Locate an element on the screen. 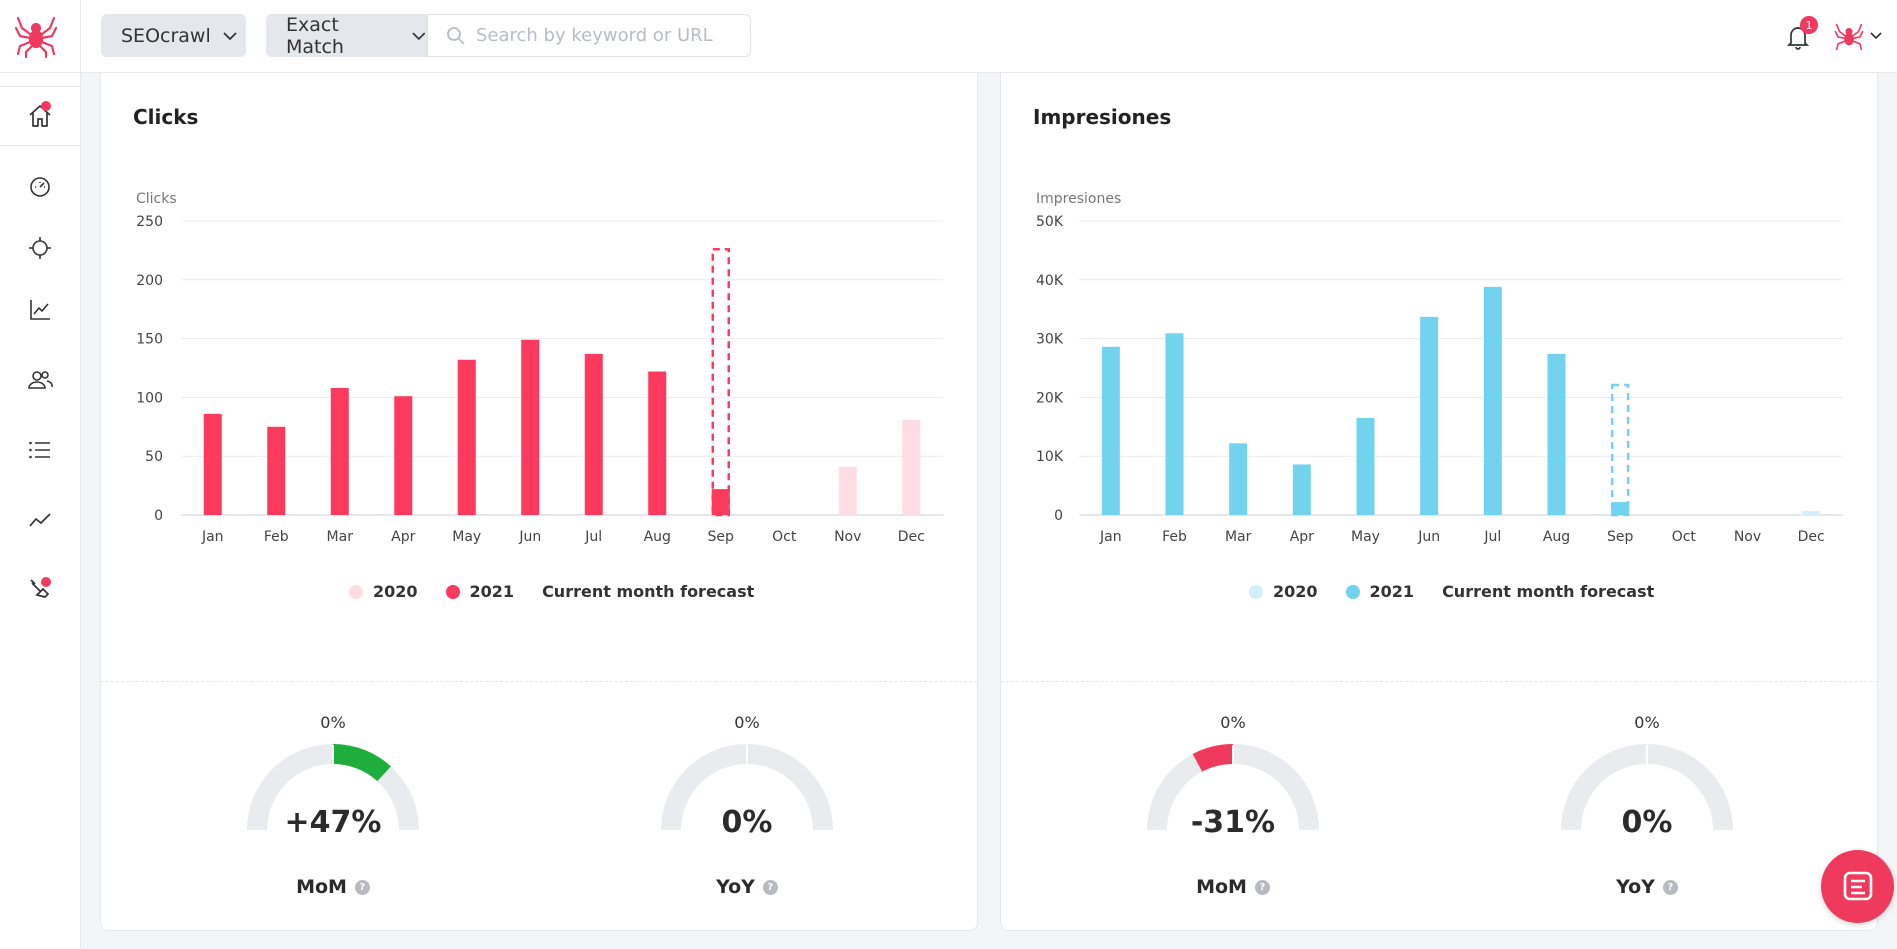 The width and height of the screenshot is (1897, 949). site-selector: SEOcrawl is located at coordinates (173, 35).